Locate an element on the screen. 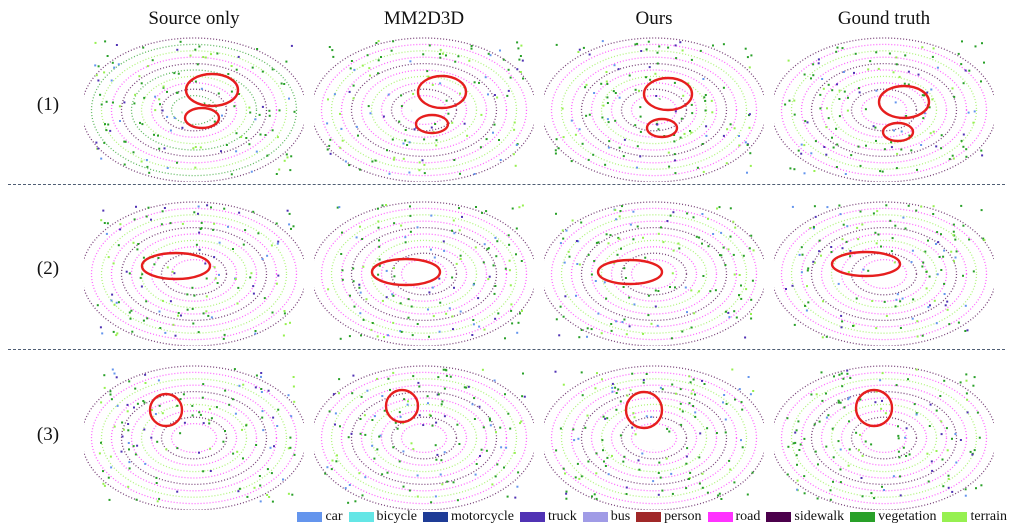 The height and width of the screenshot is (529, 1013). lidar-panel-r1-c4 is located at coordinates (884, 107).